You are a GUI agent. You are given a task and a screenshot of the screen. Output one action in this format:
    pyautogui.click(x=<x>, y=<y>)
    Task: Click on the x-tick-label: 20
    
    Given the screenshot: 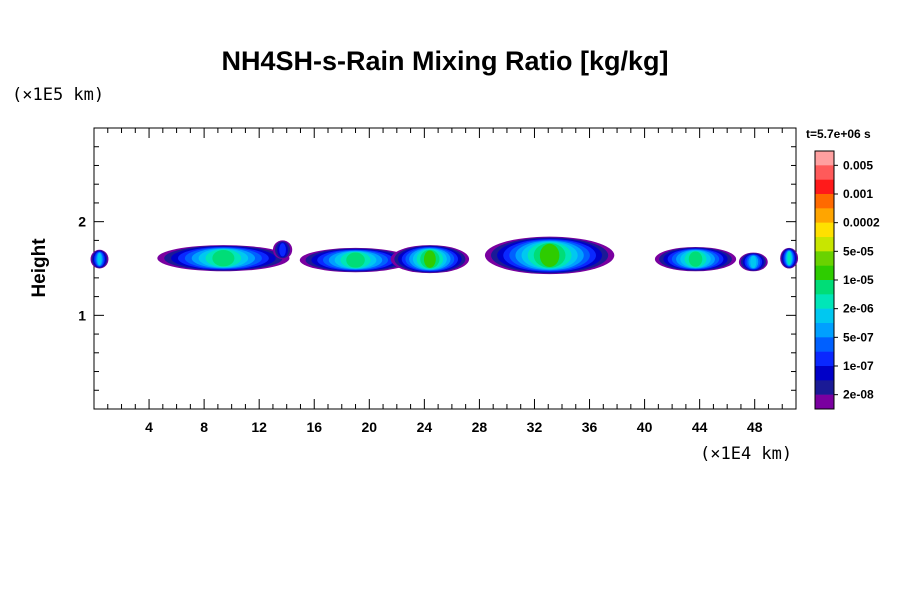 What is the action you would take?
    pyautogui.click(x=370, y=427)
    